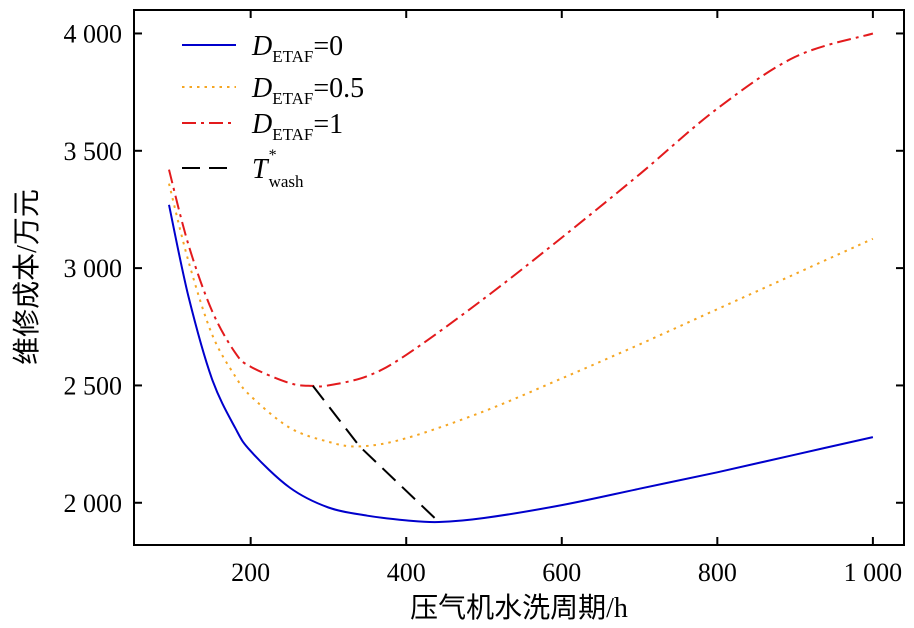 This screenshot has height=628, width=914. What do you see at coordinates (250, 572) in the screenshot?
I see `x-tick-label: 200` at bounding box center [250, 572].